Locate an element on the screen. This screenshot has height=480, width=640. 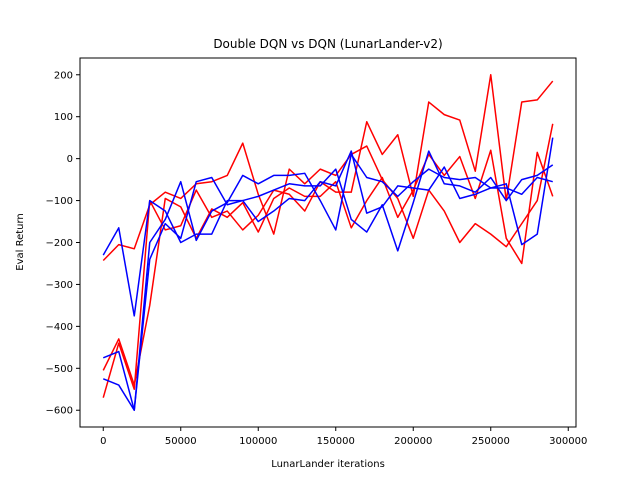
x-axis: 0 50000 100000 150000 200000 250000 300000 is located at coordinates (343, 437).